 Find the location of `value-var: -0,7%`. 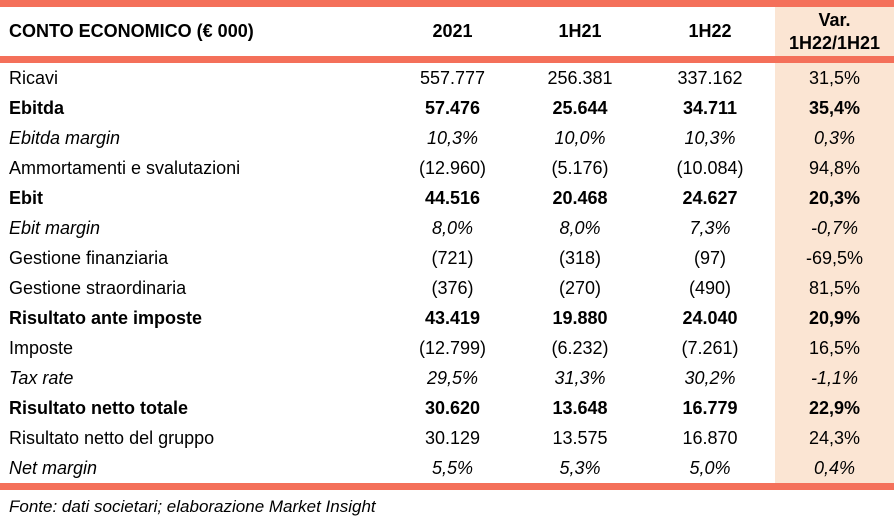

value-var: -0,7% is located at coordinates (834, 228).